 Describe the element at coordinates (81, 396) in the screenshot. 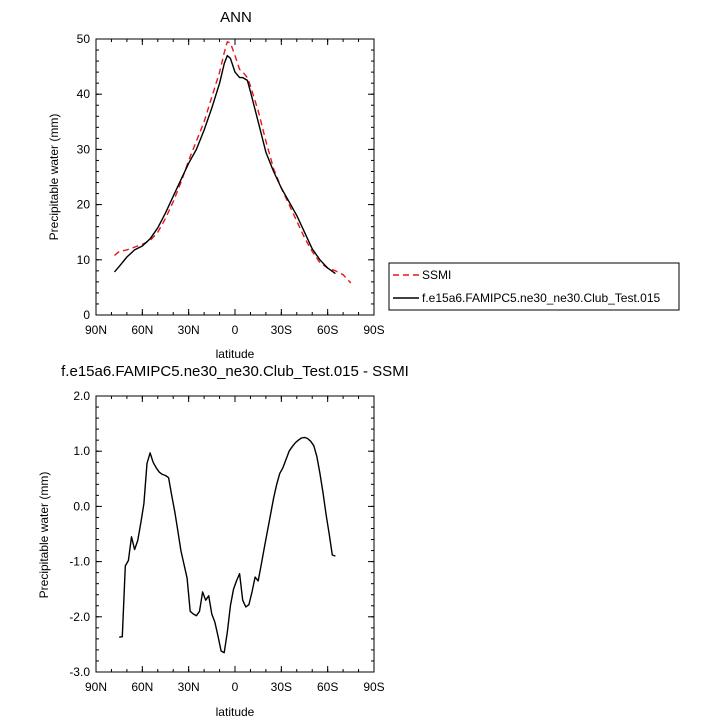

I see `bottom-y-tick-label: 2.0` at that location.